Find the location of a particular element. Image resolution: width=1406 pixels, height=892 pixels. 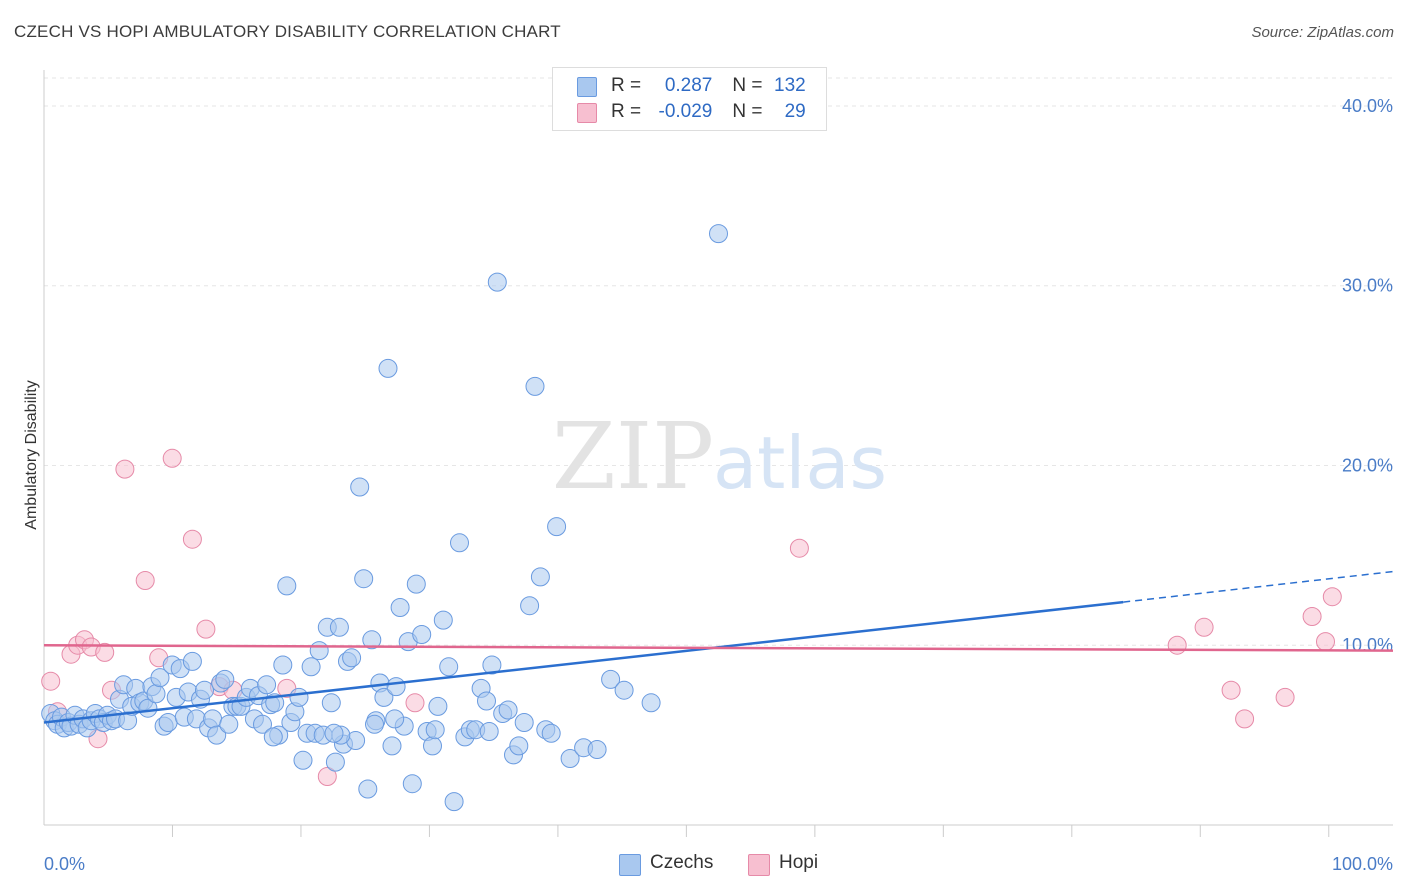

legend-row-hopi: R = -0.029 N = 29 is located at coordinates (691, 113).